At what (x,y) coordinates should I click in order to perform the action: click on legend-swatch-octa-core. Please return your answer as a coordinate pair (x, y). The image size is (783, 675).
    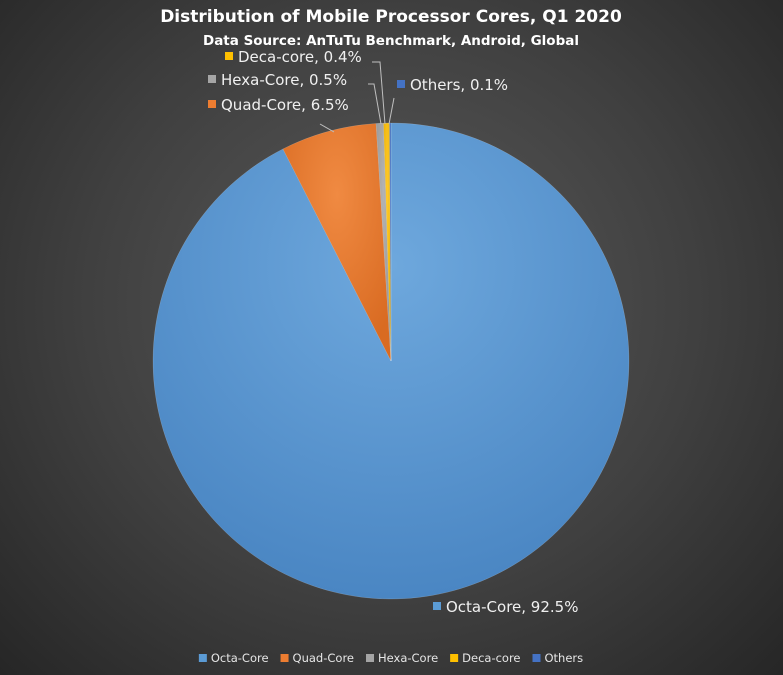
    Looking at the image, I should click on (202, 658).